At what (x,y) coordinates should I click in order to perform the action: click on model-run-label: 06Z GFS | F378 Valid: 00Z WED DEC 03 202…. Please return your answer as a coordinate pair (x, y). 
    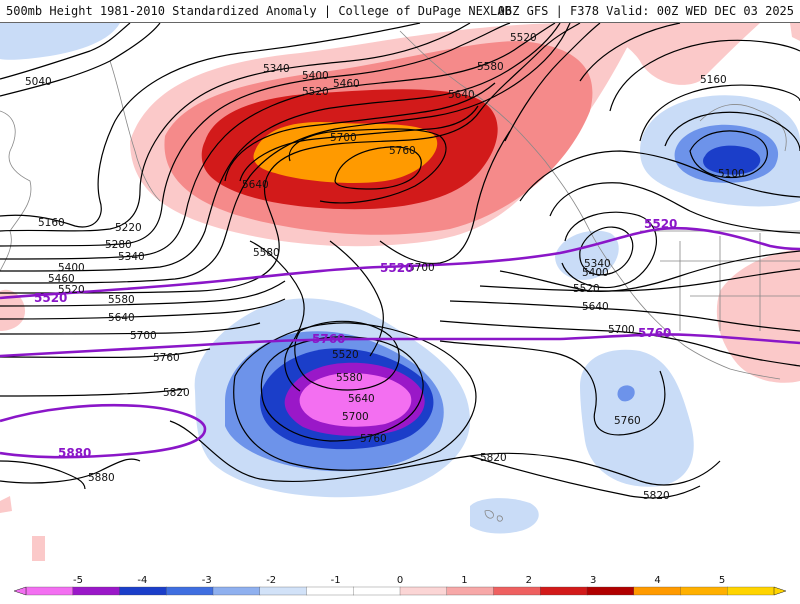
    Looking at the image, I should click on (645, 11).